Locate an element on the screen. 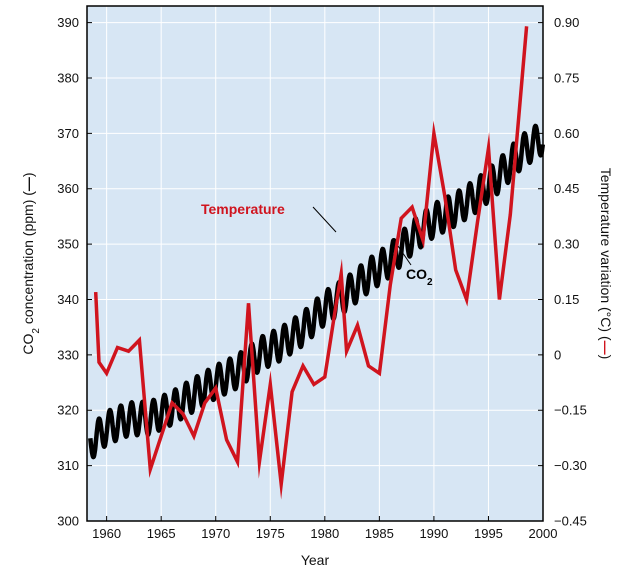 This screenshot has width=629, height=583. right-tick-label: 0.90 is located at coordinates (566, 22).